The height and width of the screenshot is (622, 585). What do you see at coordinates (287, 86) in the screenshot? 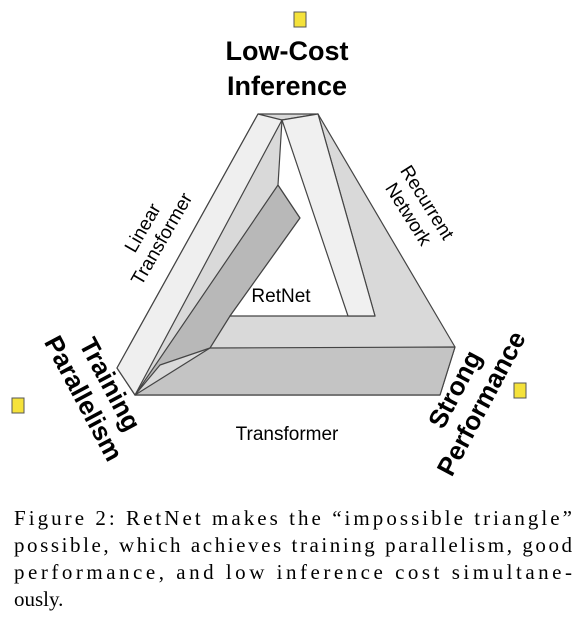
I see `top-label: Inference` at bounding box center [287, 86].